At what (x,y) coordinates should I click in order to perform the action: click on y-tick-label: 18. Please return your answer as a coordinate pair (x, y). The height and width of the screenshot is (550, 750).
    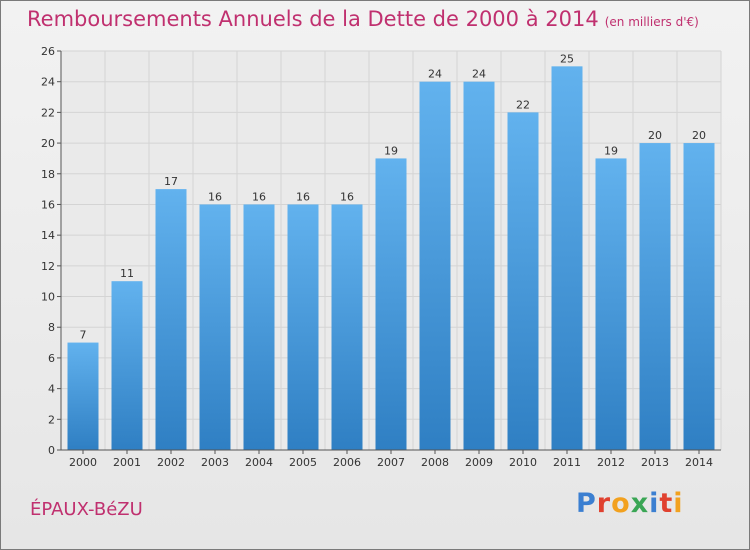
    Looking at the image, I should click on (48, 174).